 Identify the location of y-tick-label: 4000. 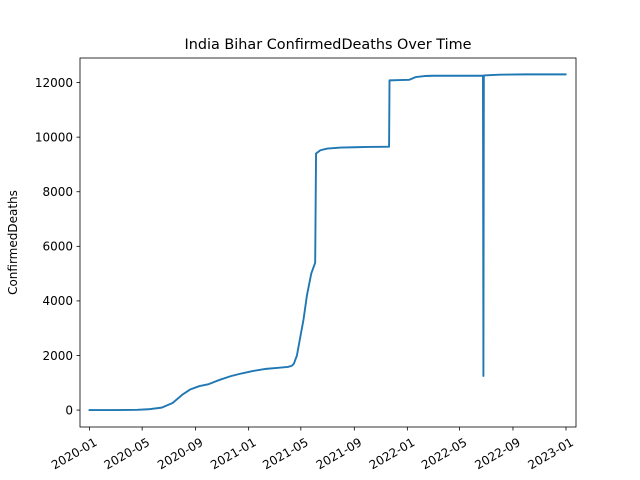
(57, 301).